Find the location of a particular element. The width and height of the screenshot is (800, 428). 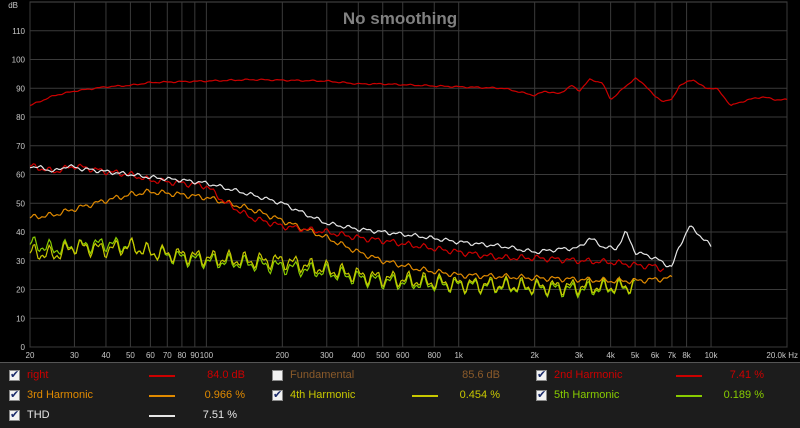

y-axis: 0 10 20 30 40 50 60 70 80 90 100 110 is located at coordinates (19, 189).